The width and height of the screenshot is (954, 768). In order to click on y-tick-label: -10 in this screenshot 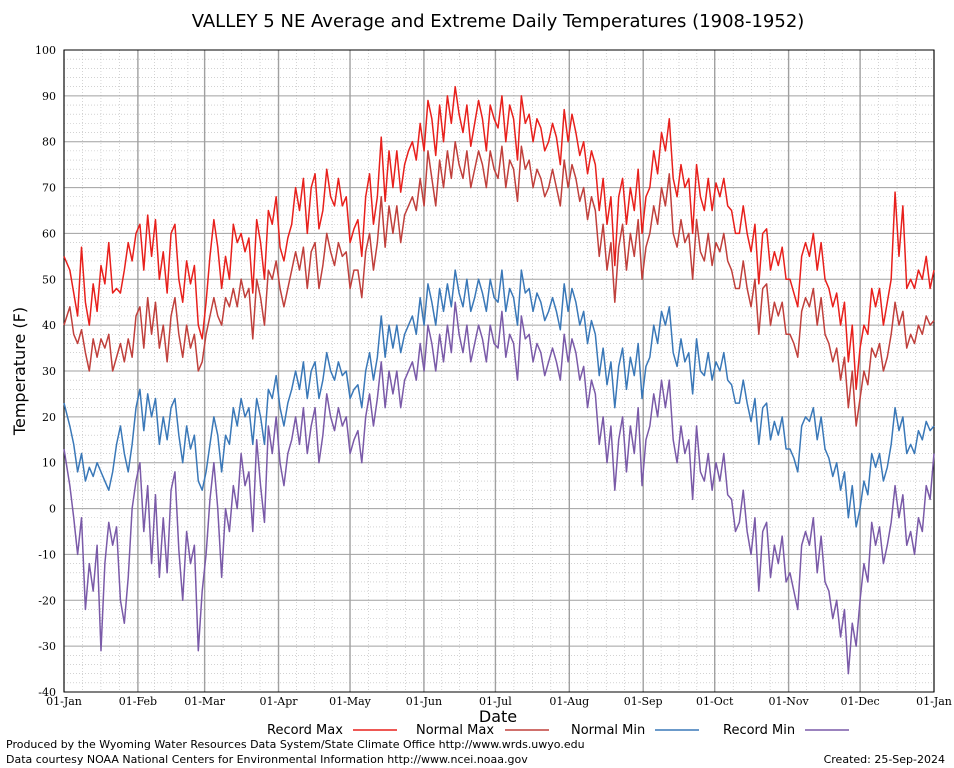, I will do `click(47, 554)`.